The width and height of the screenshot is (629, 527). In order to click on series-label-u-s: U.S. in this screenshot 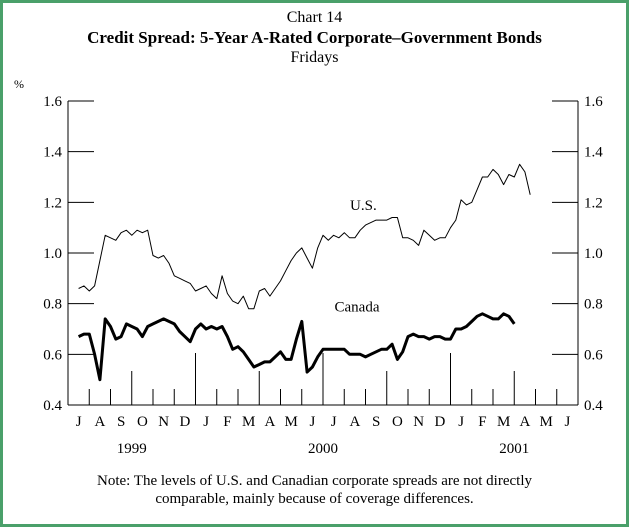, I will do `click(363, 206)`.